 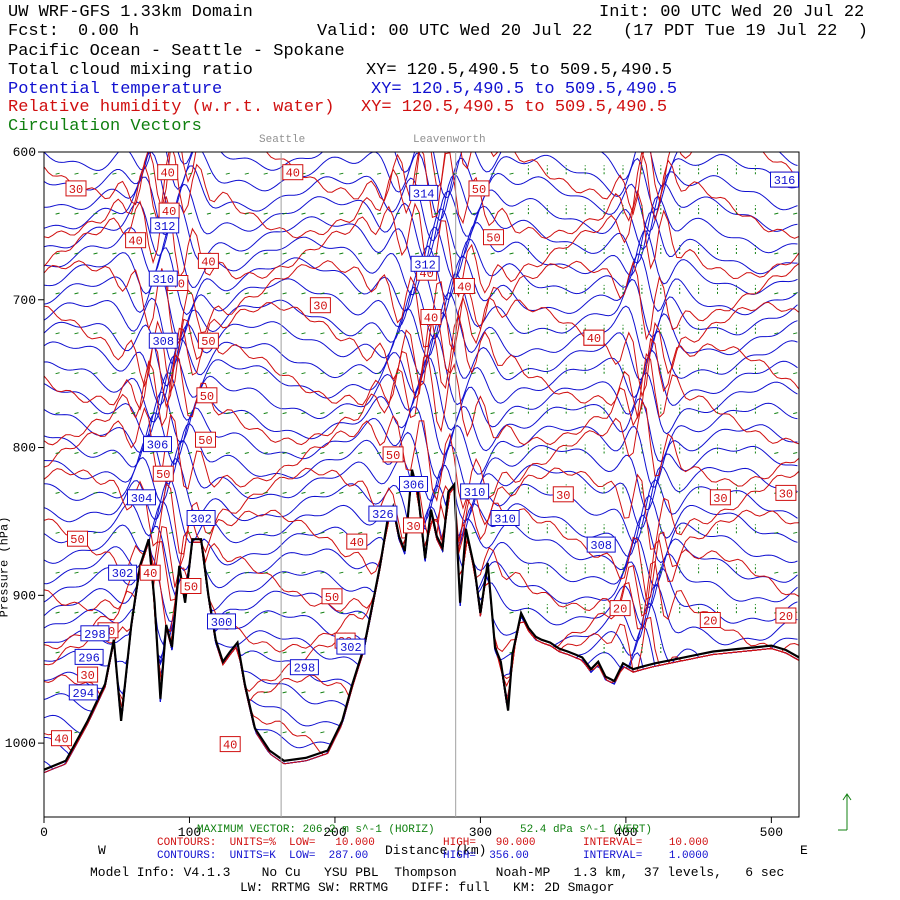 I want to click on theta-label-text: 310, so click(x=163, y=280).